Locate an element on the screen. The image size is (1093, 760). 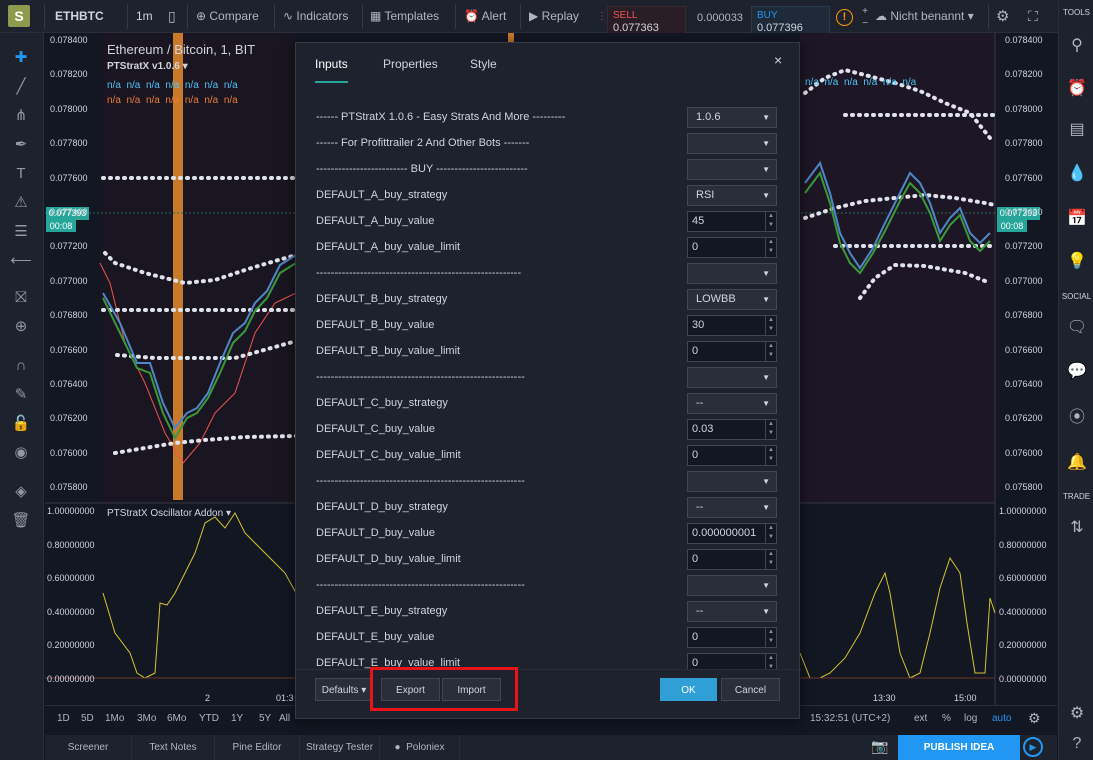
range-button: All is located at coordinates (285, 718).